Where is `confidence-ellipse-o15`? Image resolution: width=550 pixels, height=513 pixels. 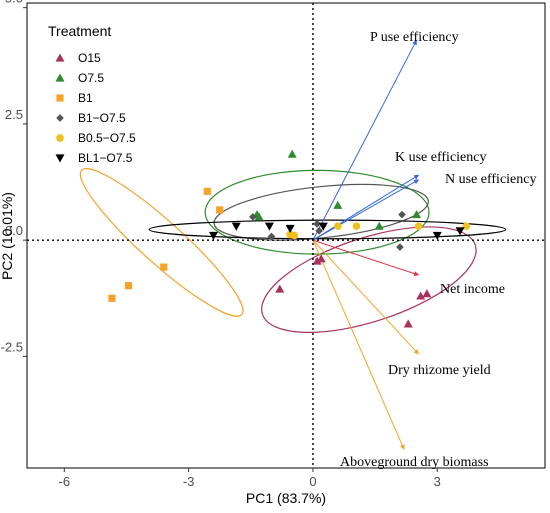 confidence-ellipse-o15 is located at coordinates (369, 279).